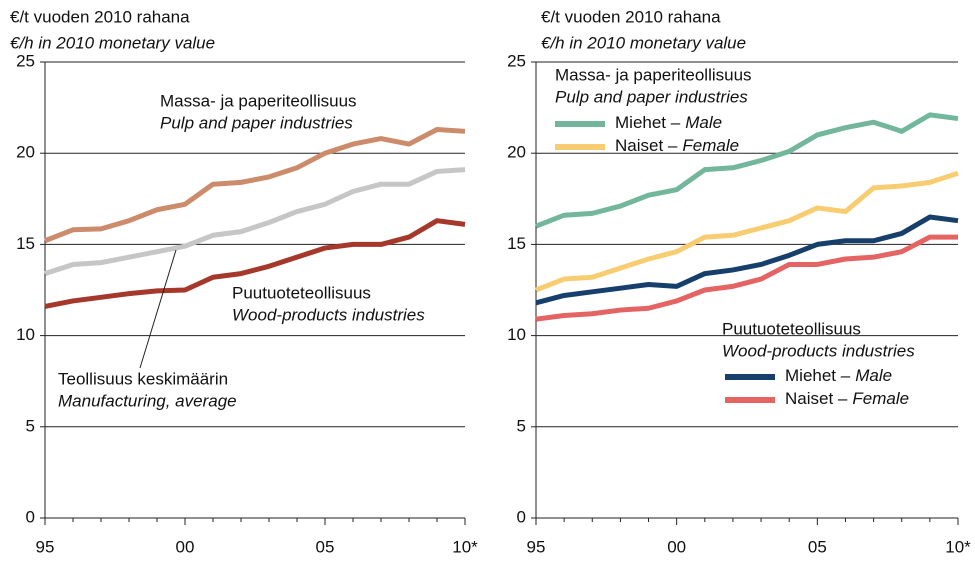 The width and height of the screenshot is (975, 563). I want to click on annotation: Manufacturing, average, so click(147, 400).